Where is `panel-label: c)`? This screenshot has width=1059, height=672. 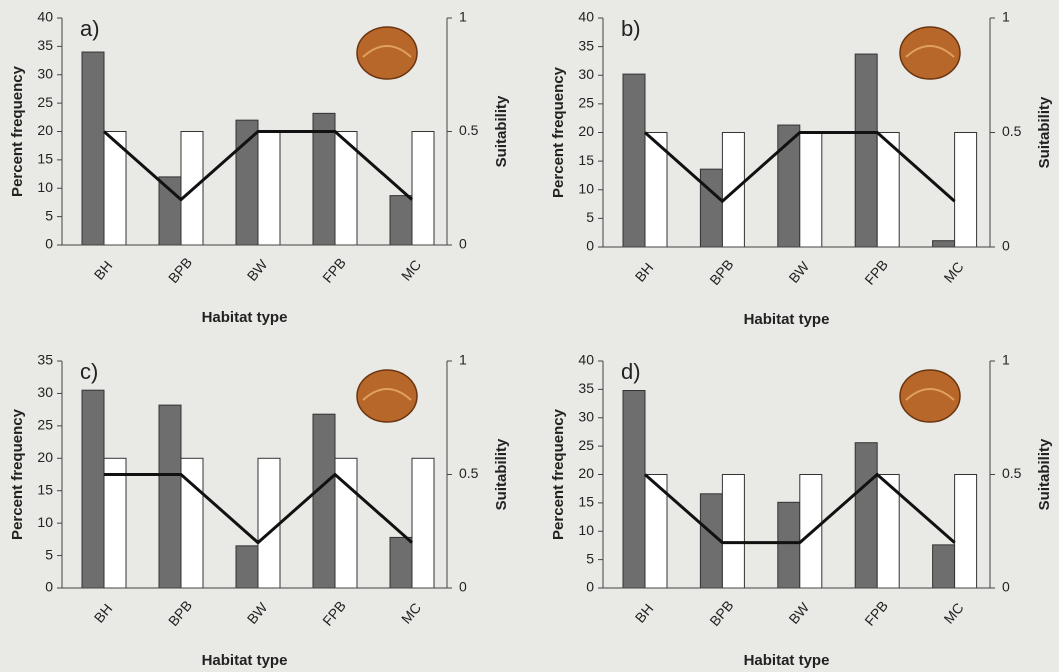 panel-label: c) is located at coordinates (89, 371).